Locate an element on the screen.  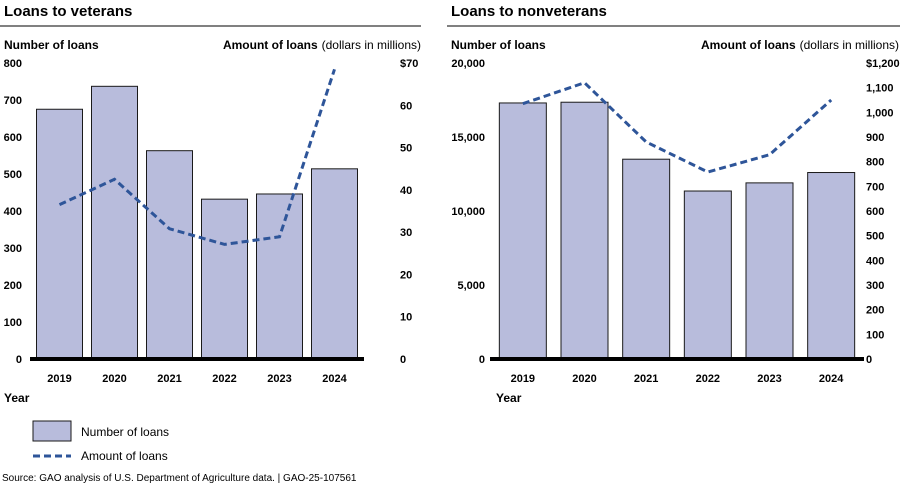
chart-nonveterans-y2-tick: 0 is located at coordinates (869, 360).